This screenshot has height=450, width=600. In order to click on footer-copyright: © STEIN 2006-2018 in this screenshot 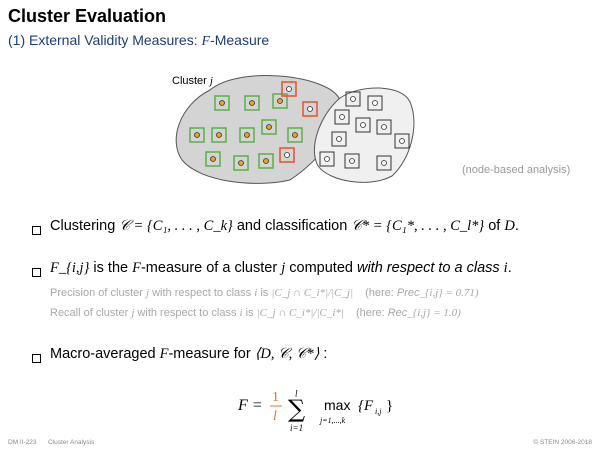, I will do `click(562, 442)`.